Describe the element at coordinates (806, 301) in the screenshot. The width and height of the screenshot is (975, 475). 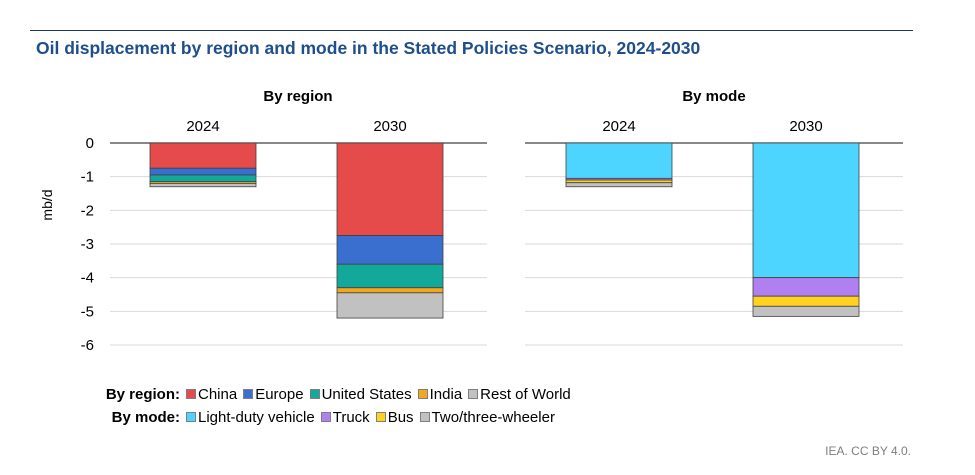
I see `bar-bus-2030` at that location.